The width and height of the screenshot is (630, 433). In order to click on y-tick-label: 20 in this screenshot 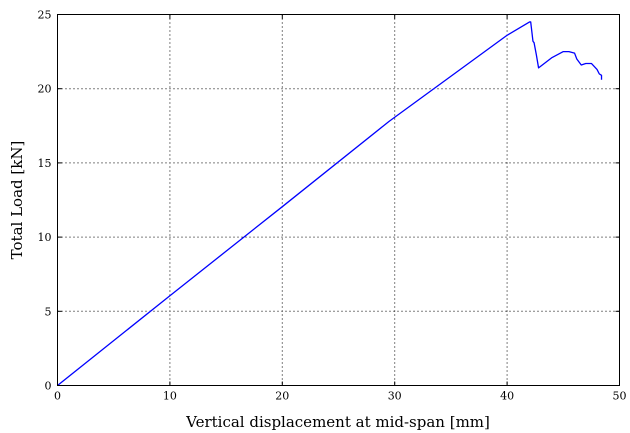, I will do `click(45, 89)`.